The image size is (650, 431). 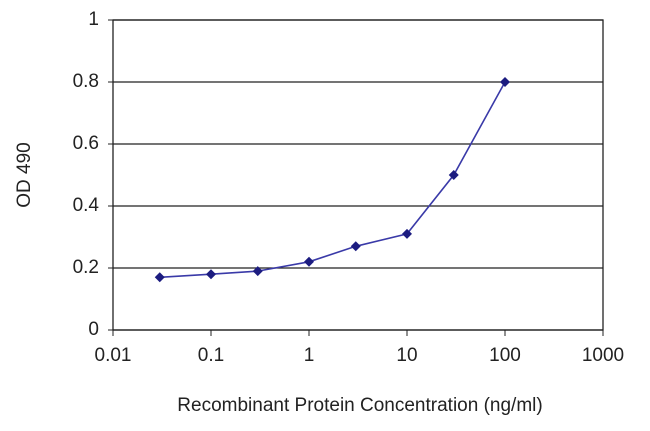 What do you see at coordinates (505, 355) in the screenshot?
I see `x-tick-label: 100` at bounding box center [505, 355].